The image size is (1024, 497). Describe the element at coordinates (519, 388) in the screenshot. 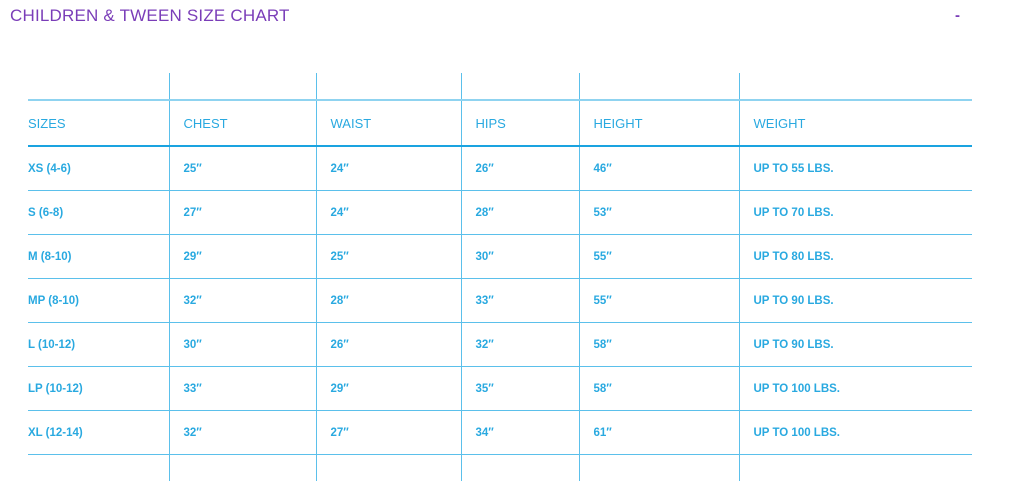

I see `table-cell: 35″` at that location.